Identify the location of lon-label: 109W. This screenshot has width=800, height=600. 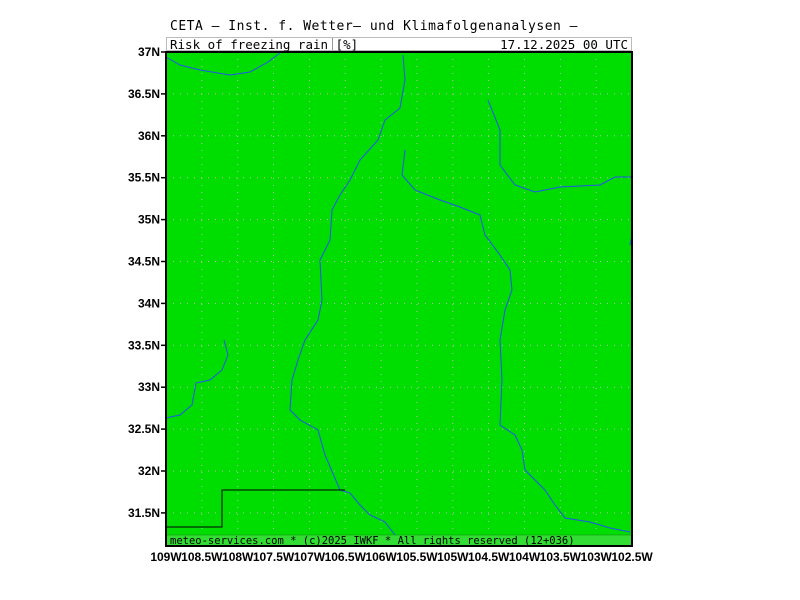
(166, 557).